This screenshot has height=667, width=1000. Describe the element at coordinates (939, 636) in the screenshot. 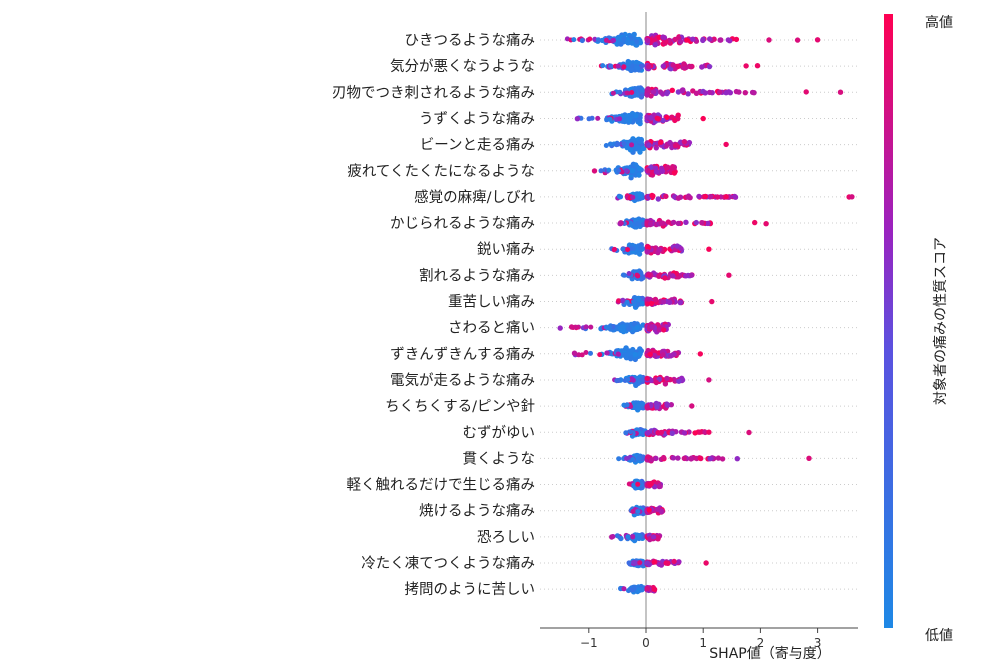

I see `colorbar-low-label: 低値` at that location.